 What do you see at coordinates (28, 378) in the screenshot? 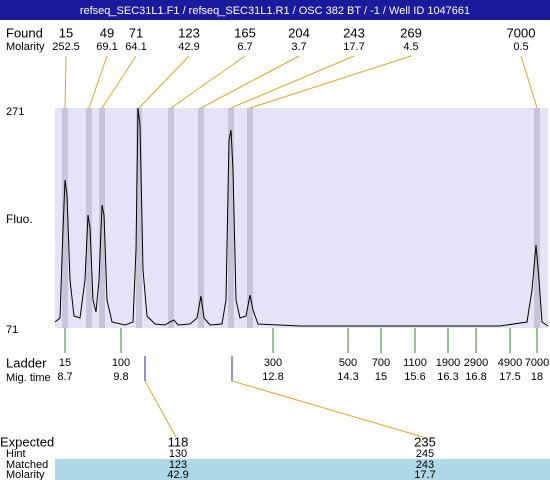
I see `mig-time-label: Mig. time` at bounding box center [28, 378].